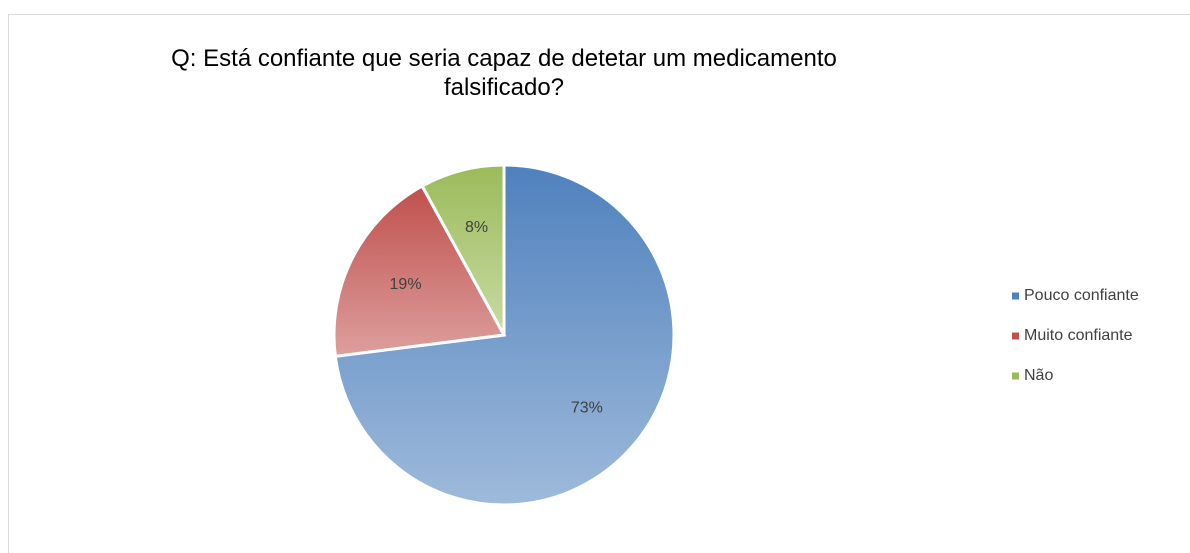  Describe the element at coordinates (1081, 295) in the screenshot. I see `legend-label: Pouco confiante` at that location.